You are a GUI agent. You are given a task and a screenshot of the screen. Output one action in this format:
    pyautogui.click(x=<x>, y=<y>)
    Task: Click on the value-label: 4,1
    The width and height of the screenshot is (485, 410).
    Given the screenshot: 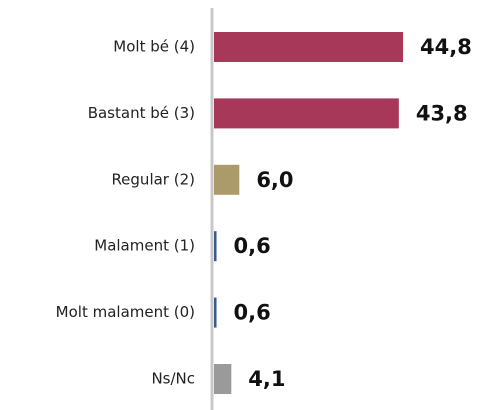 What is the action you would take?
    pyautogui.click(x=266, y=379)
    